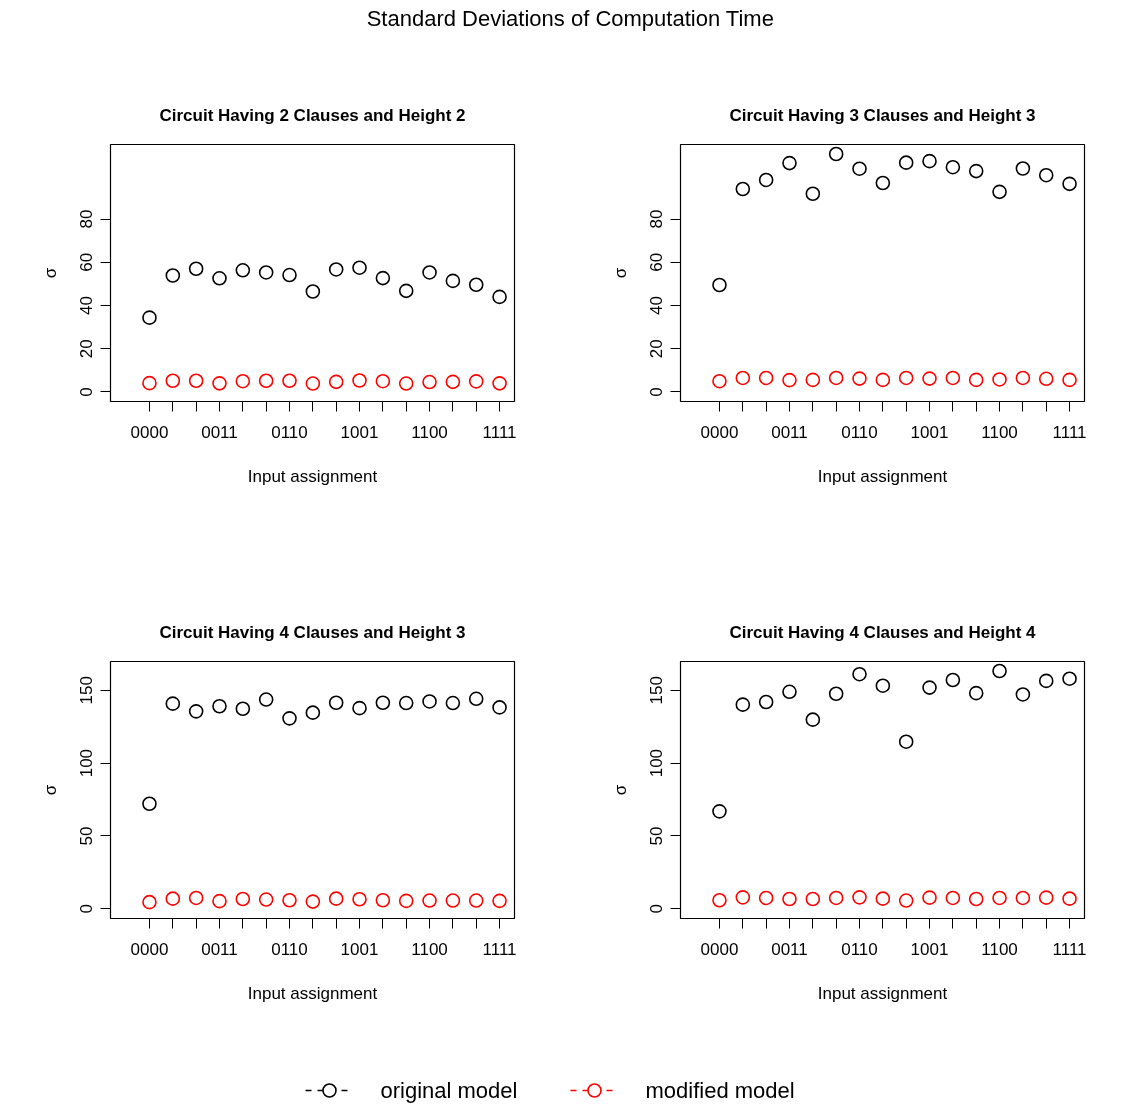 The image size is (1139, 1109). What do you see at coordinates (883, 632) in the screenshot?
I see `chart-title: Circuit Having 4 Clauses and Height 4` at bounding box center [883, 632].